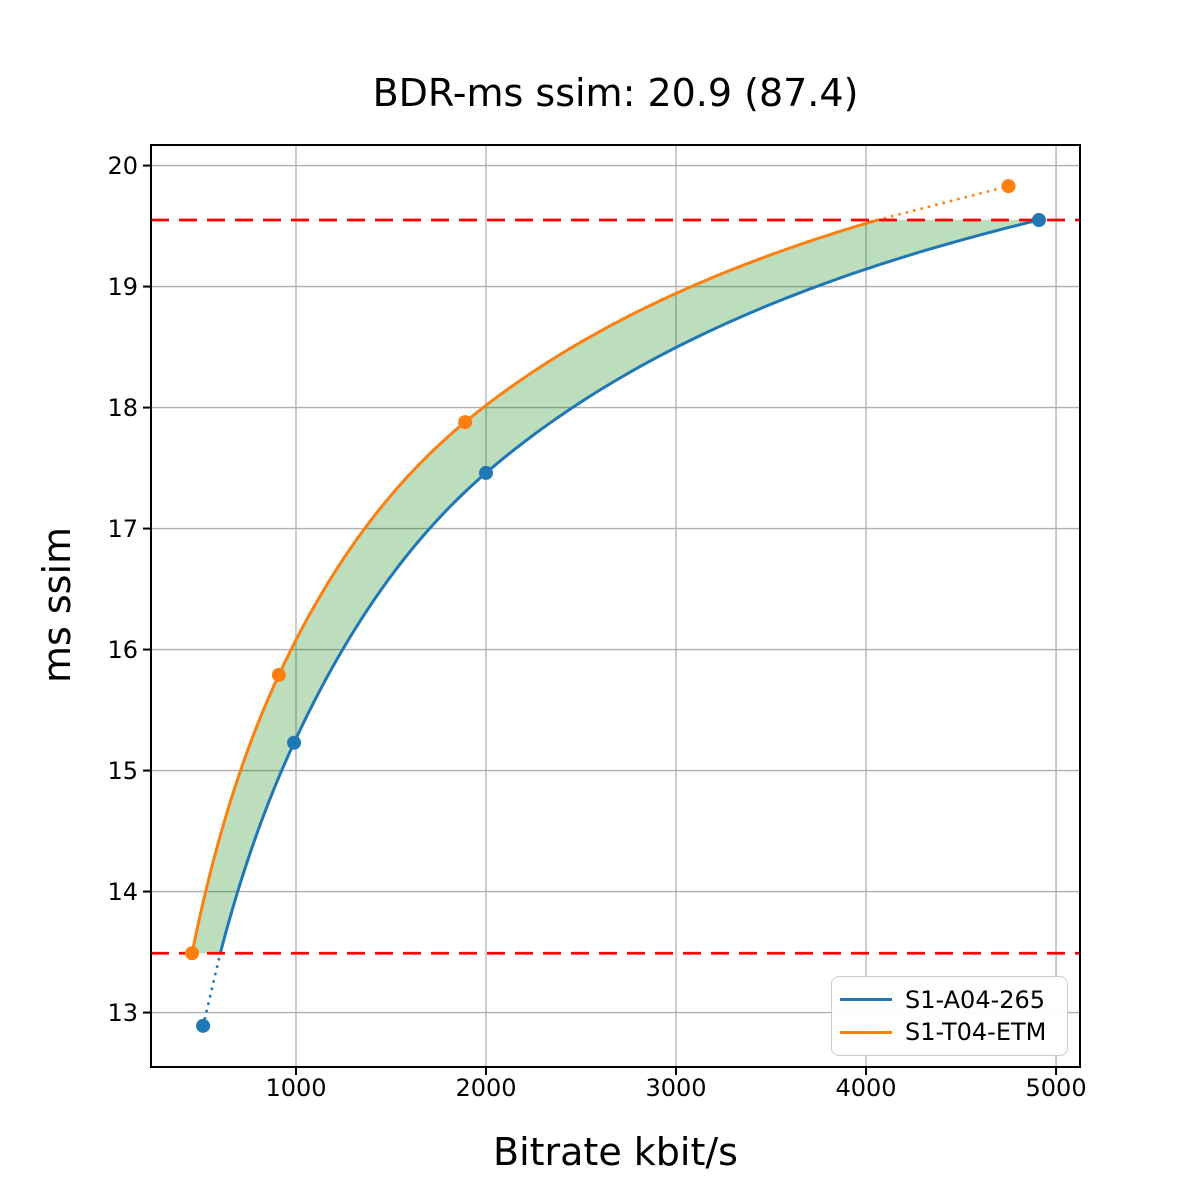  I want to click on x-tick-label: 4000, so click(866, 1088).